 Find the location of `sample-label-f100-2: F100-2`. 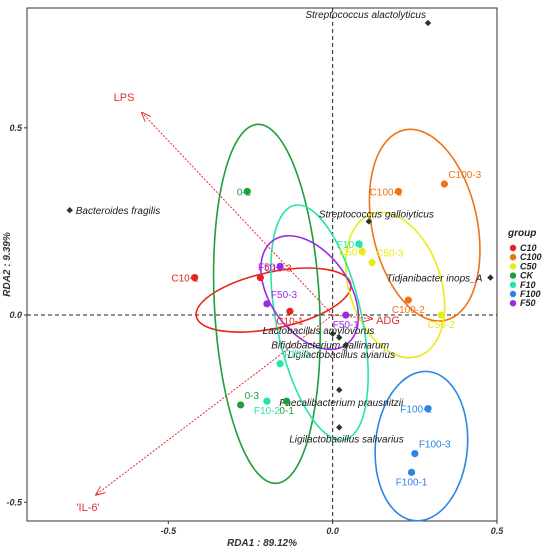

sample-label-f100-2: F100-2 is located at coordinates (416, 410).